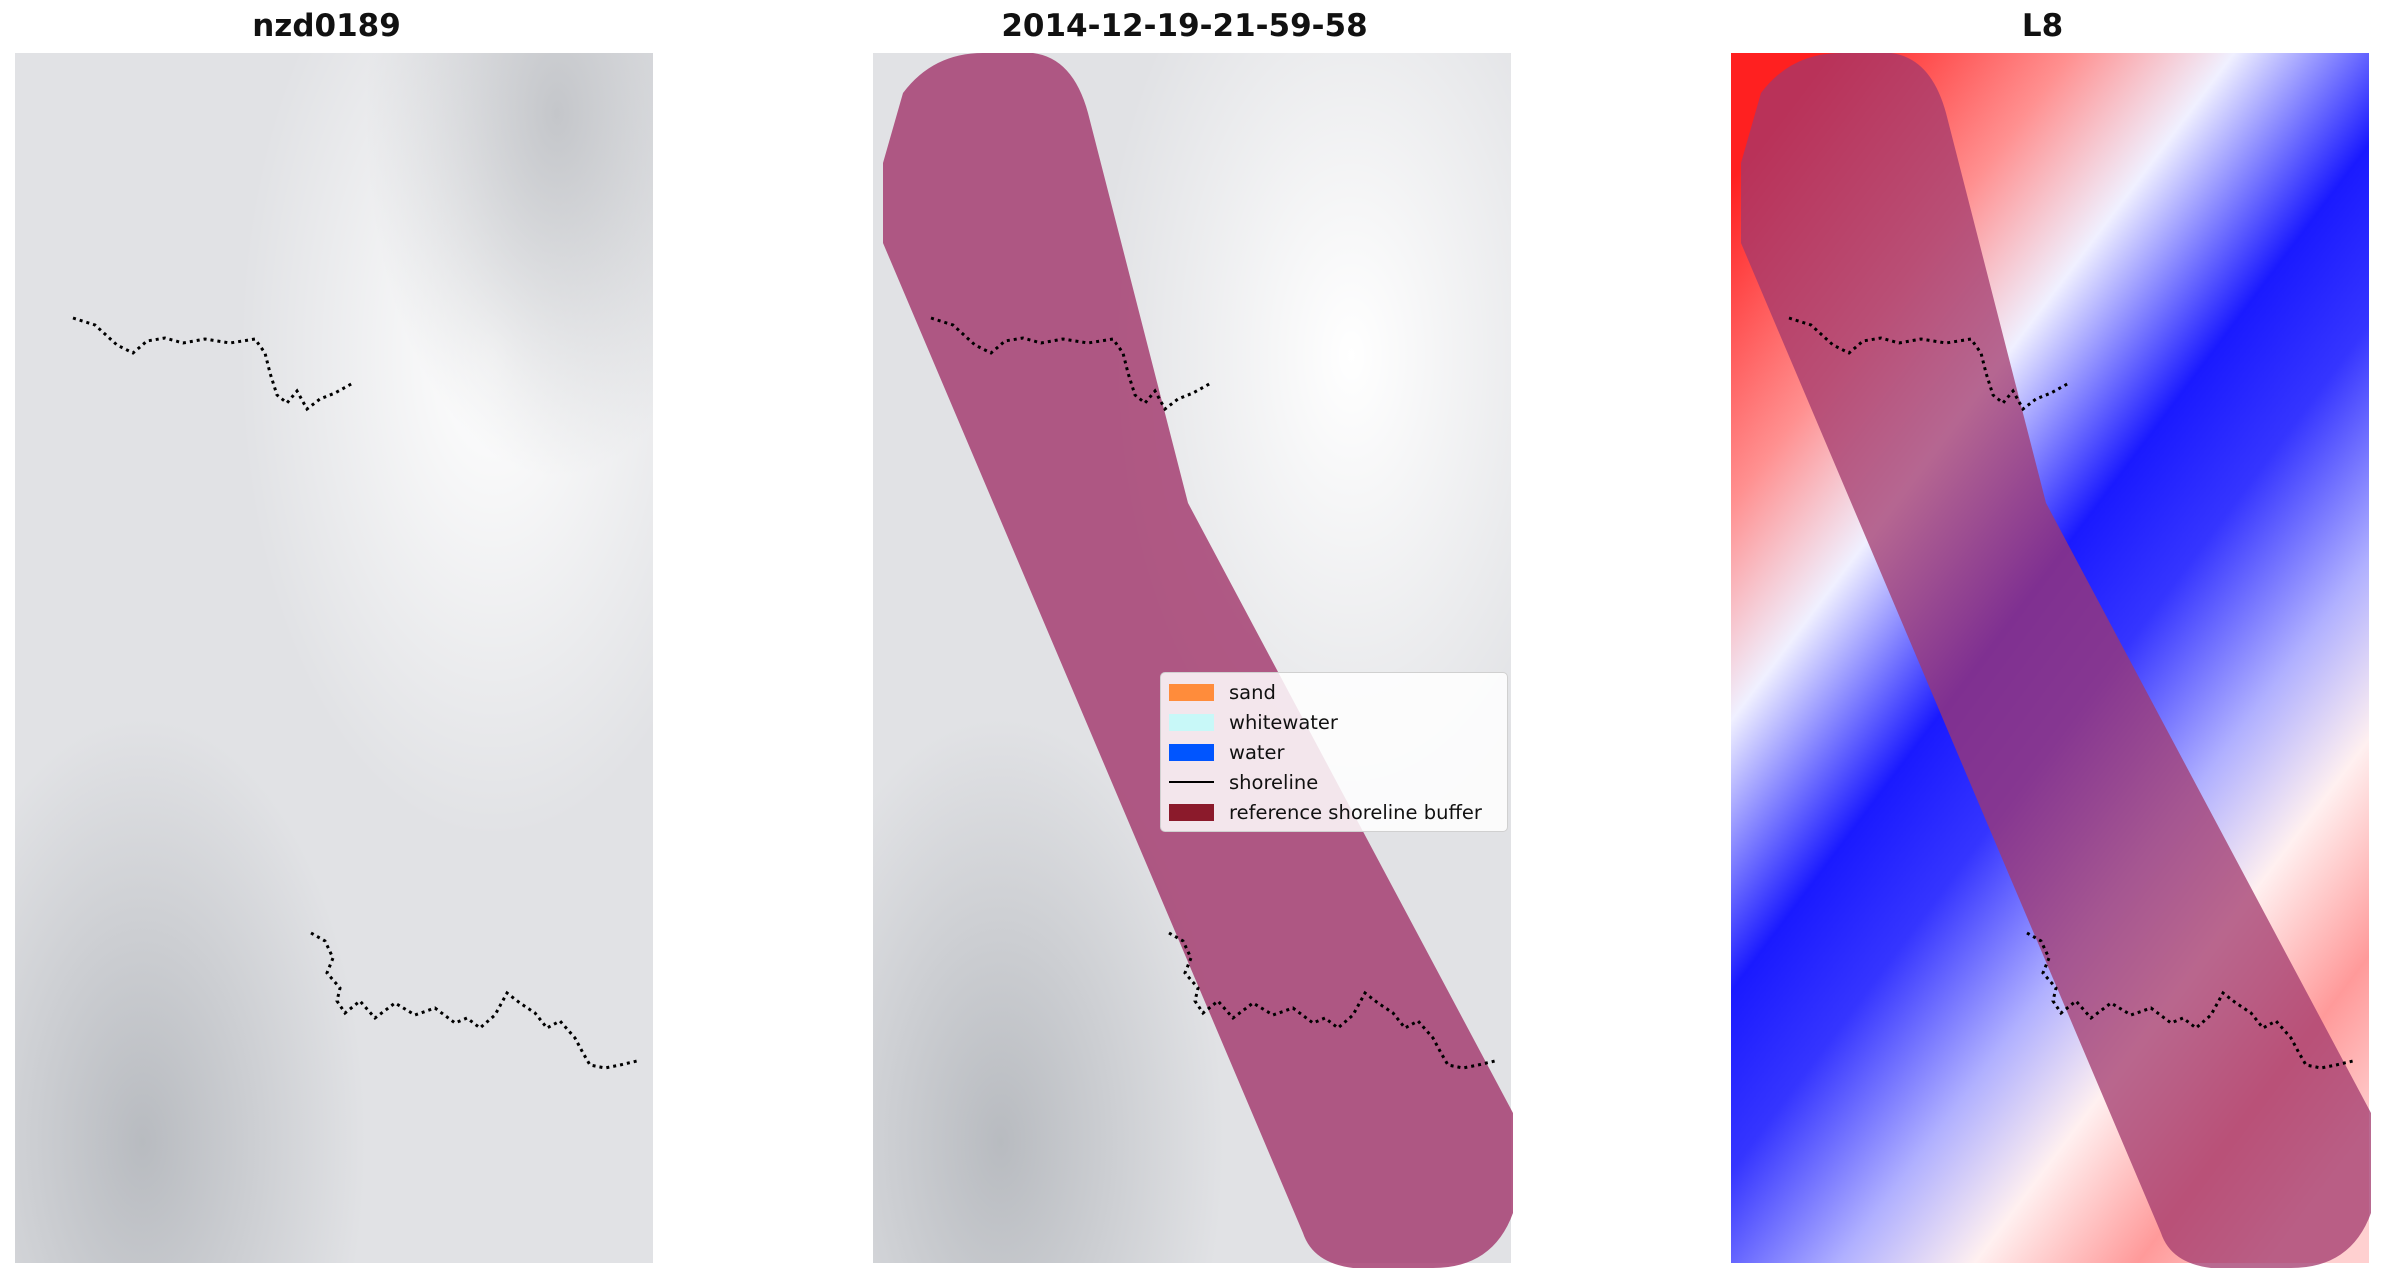 The image size is (2387, 1283). Describe the element at coordinates (326, 26) in the screenshot. I see `panel-title: nzd0189` at that location.